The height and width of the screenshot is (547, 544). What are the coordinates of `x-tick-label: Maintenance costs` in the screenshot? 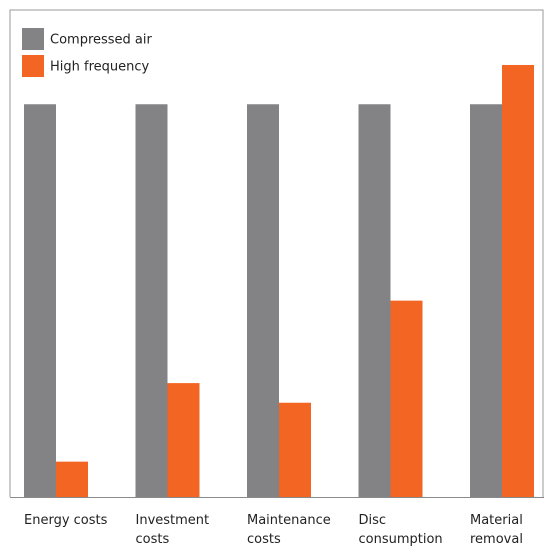 It's located at (289, 530).